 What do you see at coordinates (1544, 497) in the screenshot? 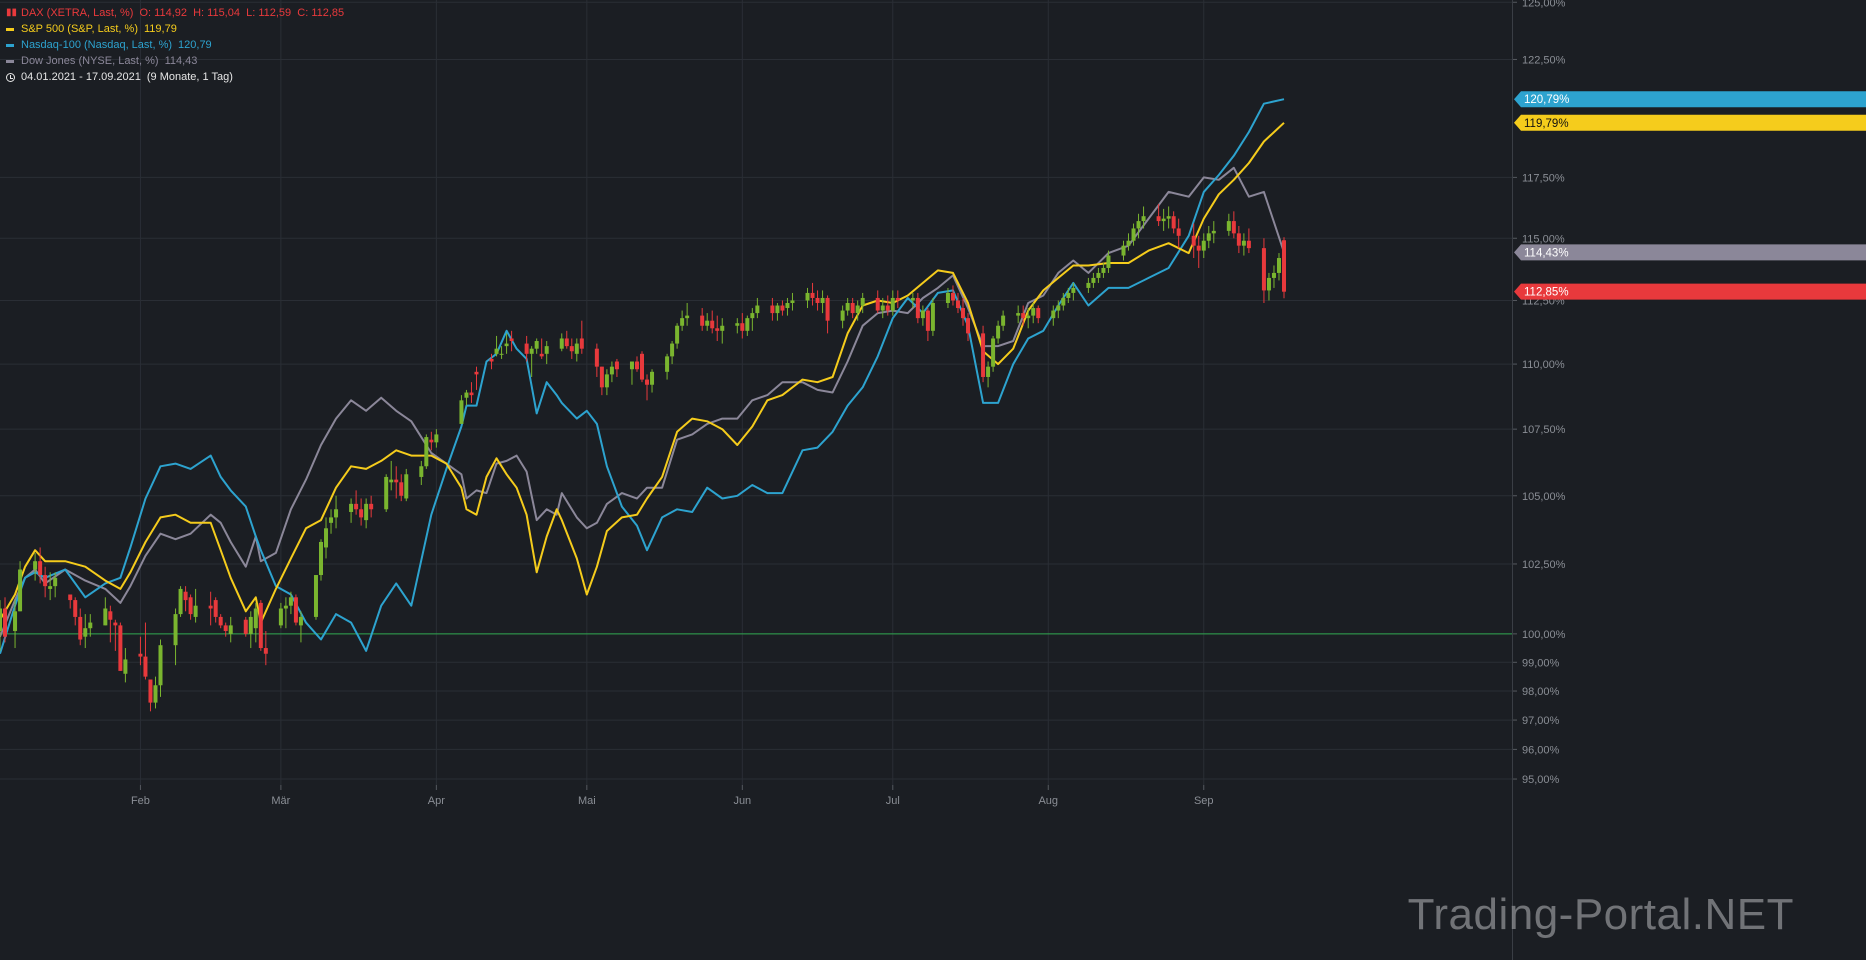
I see `y-tick-label: 105,00%` at bounding box center [1544, 497].